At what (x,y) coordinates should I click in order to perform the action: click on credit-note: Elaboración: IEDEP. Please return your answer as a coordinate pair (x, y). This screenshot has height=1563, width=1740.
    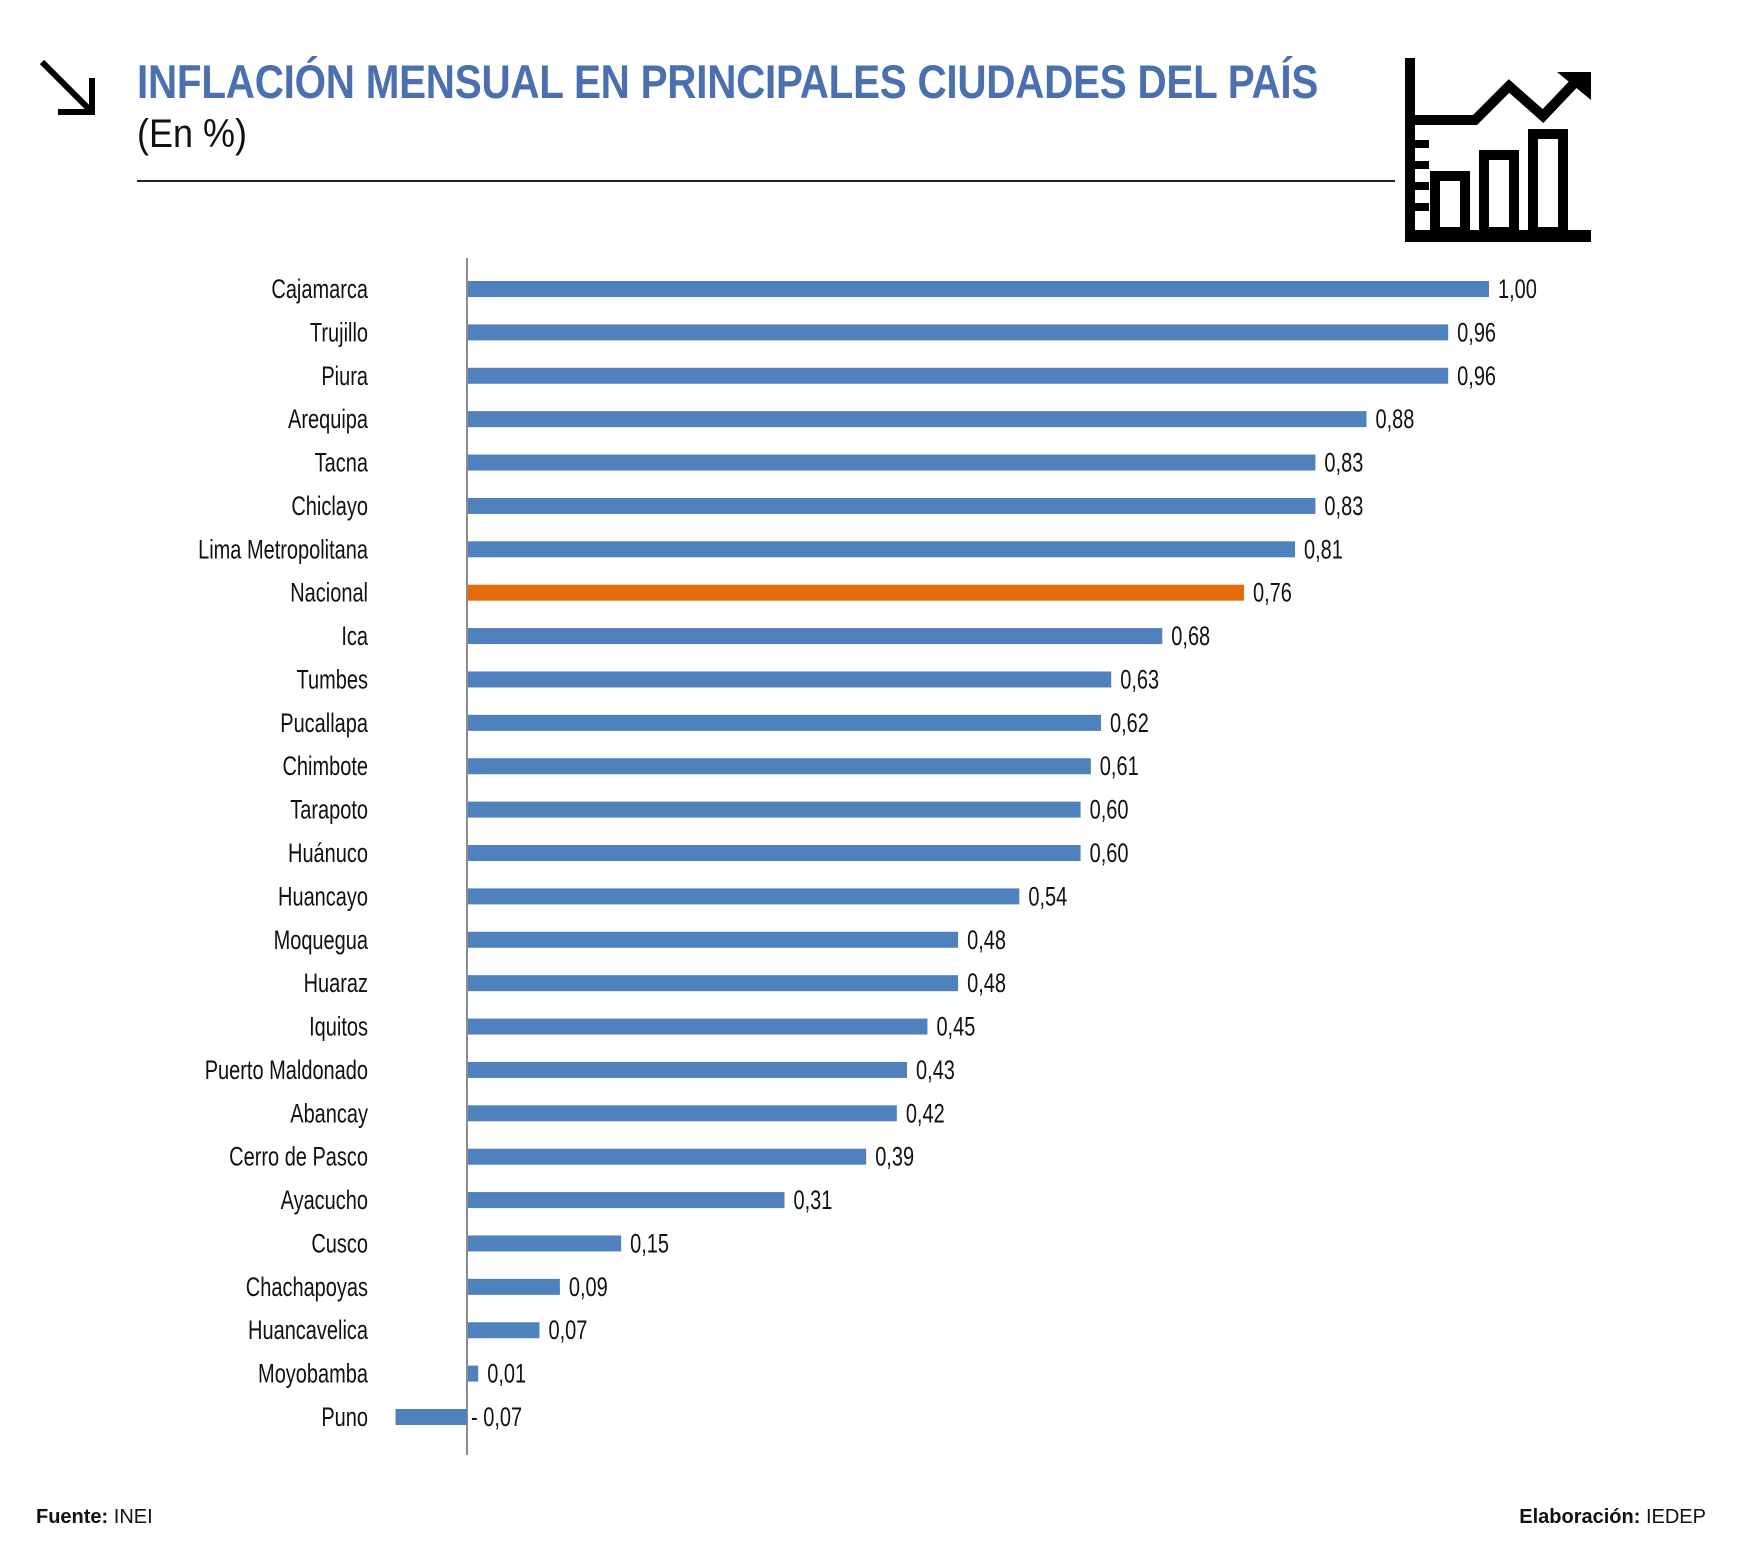
    Looking at the image, I should click on (1612, 1517).